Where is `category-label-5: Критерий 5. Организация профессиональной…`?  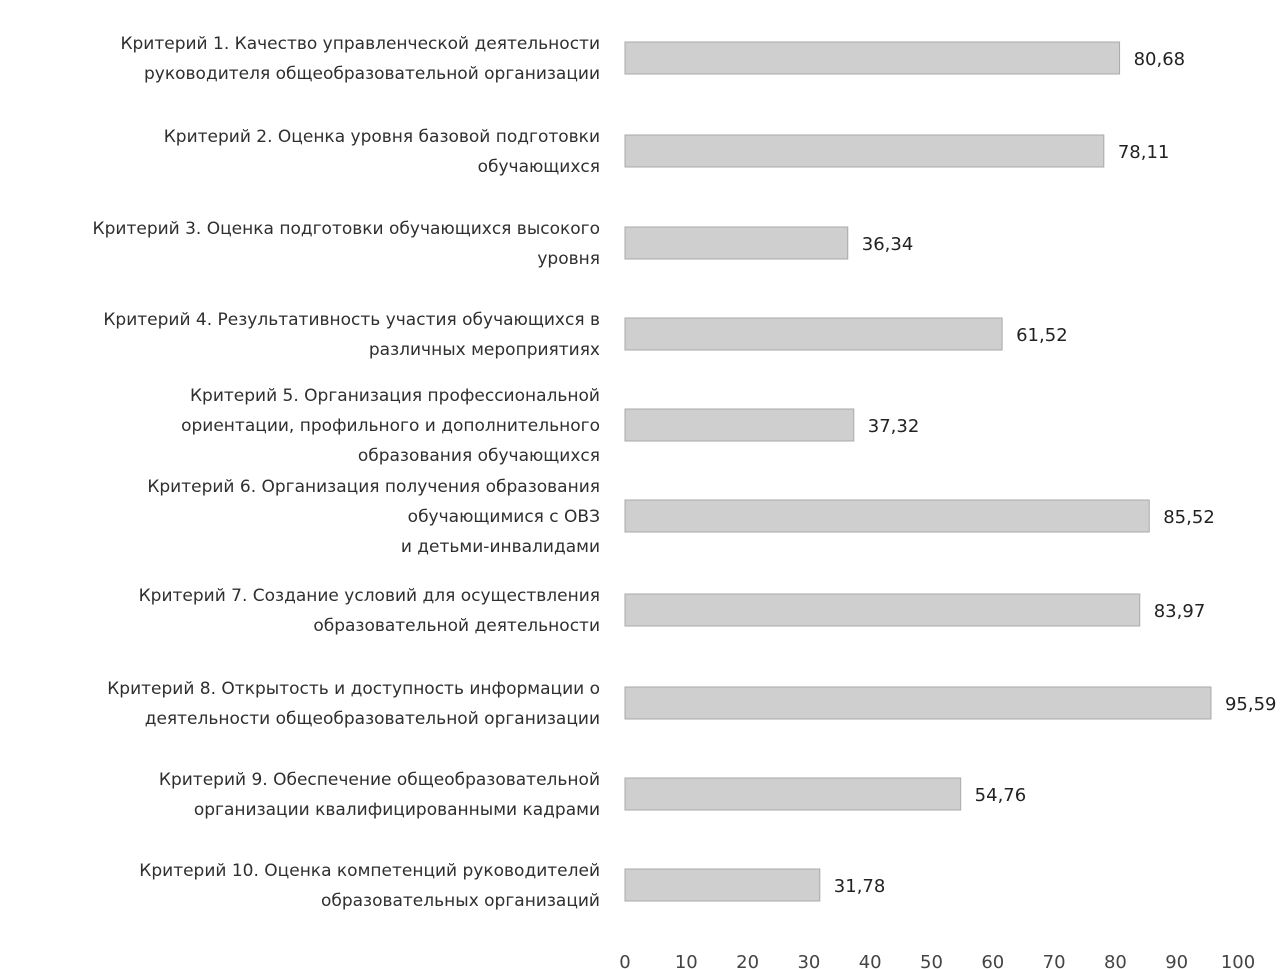 category-label-5: Критерий 5. Организация профессиональной… is located at coordinates (390, 426).